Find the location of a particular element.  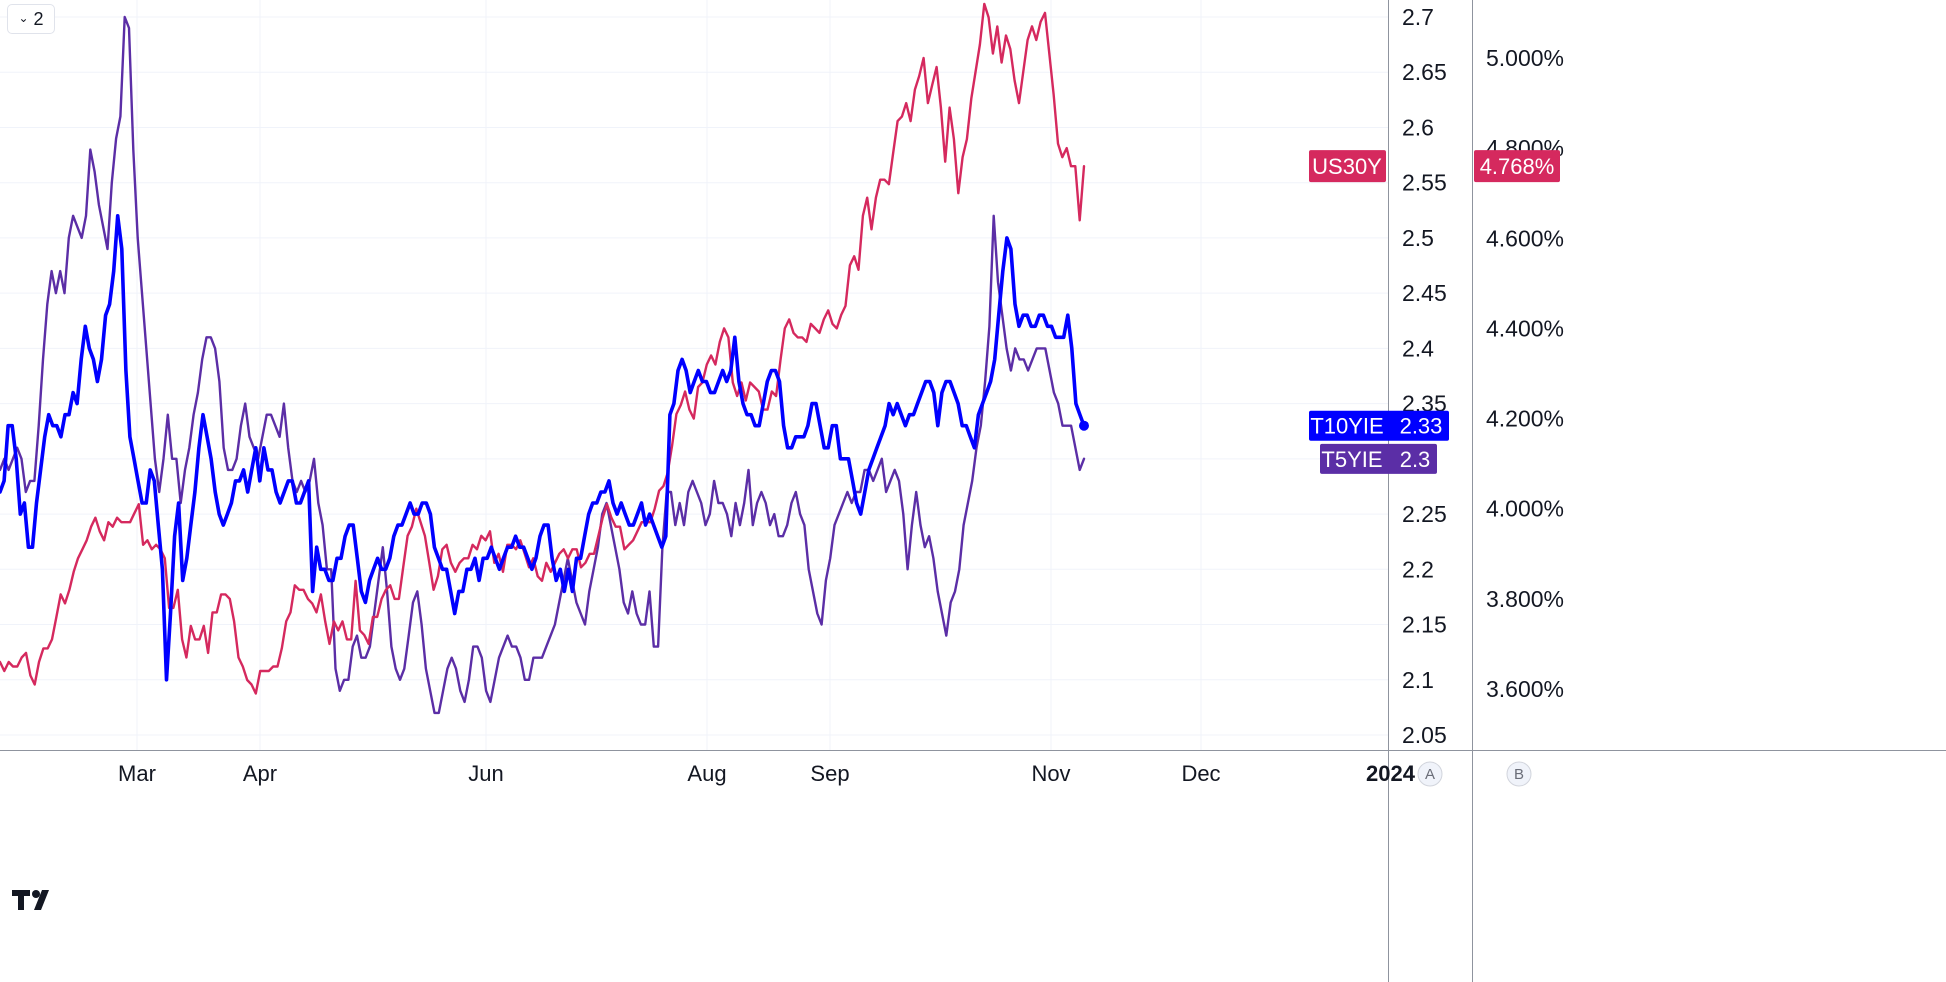

collapse-count: 2 is located at coordinates (38, 18).